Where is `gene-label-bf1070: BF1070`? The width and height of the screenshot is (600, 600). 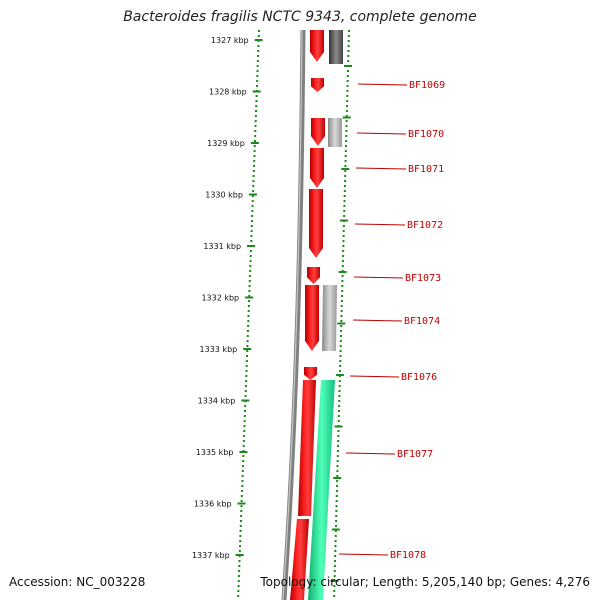 gene-label-bf1070: BF1070 is located at coordinates (426, 134).